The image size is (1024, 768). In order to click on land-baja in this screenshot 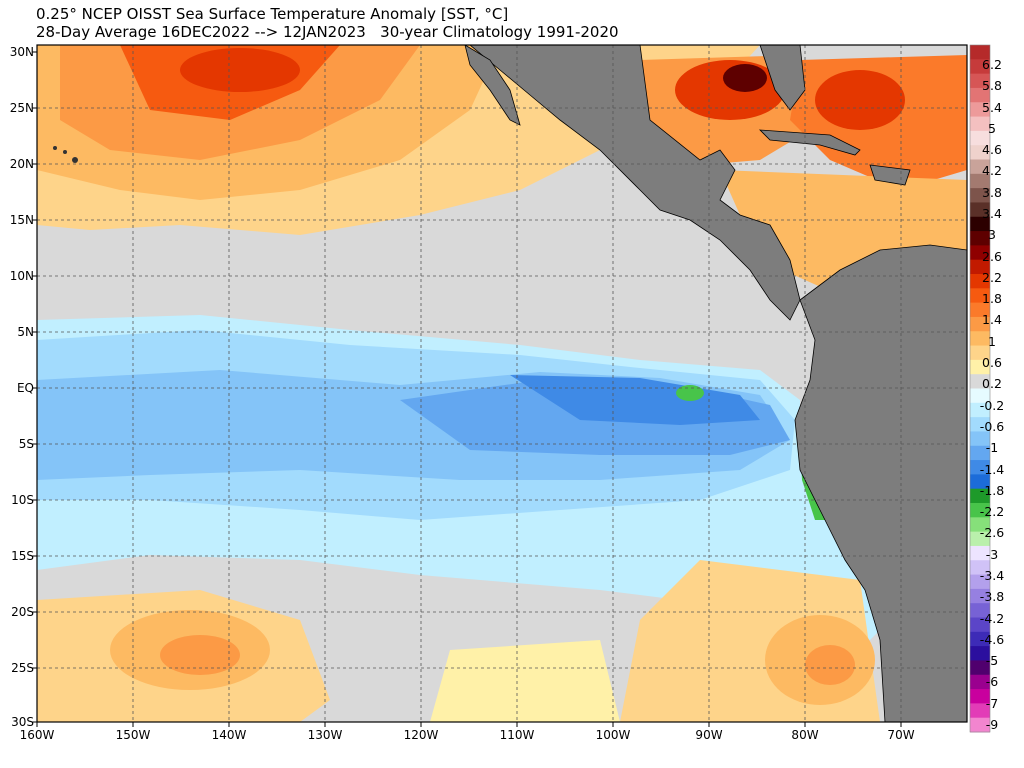, I will do `click(492, 85)`.